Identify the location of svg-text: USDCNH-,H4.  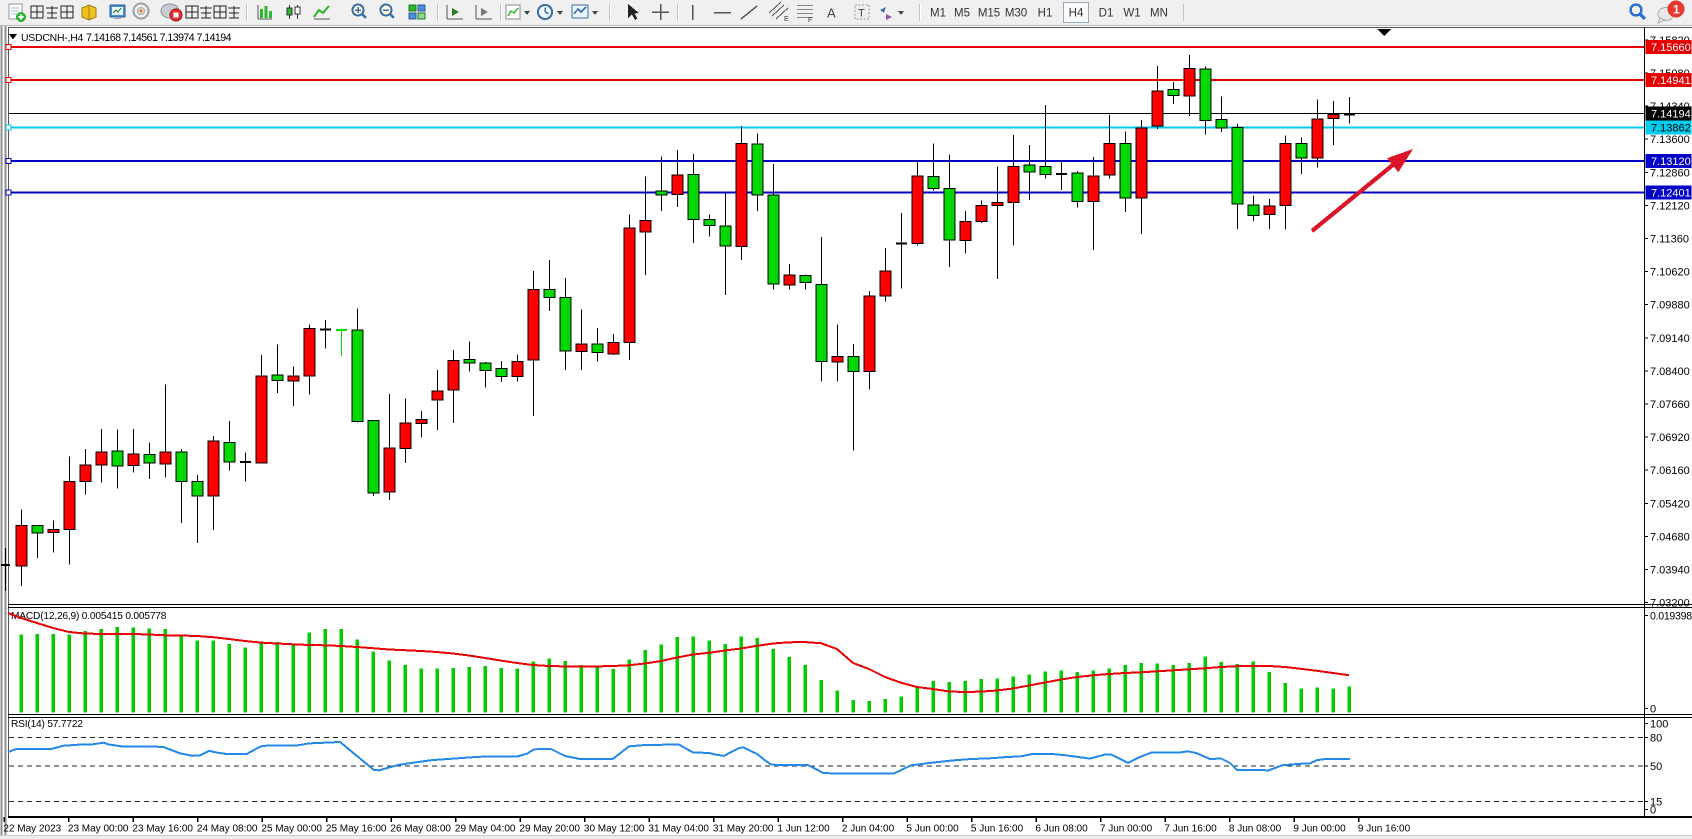
(52, 38).